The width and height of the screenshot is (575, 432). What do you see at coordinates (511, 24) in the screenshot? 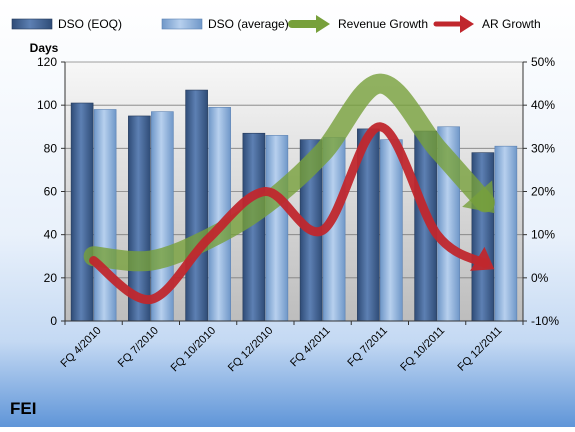
I see `legend-label-ar-growth: AR Growth` at bounding box center [511, 24].